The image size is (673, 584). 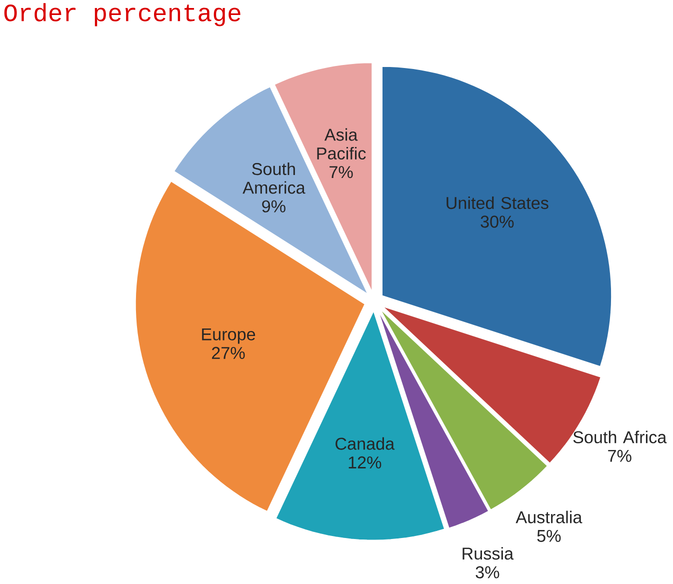 I want to click on data-label: 30%, so click(x=497, y=222).